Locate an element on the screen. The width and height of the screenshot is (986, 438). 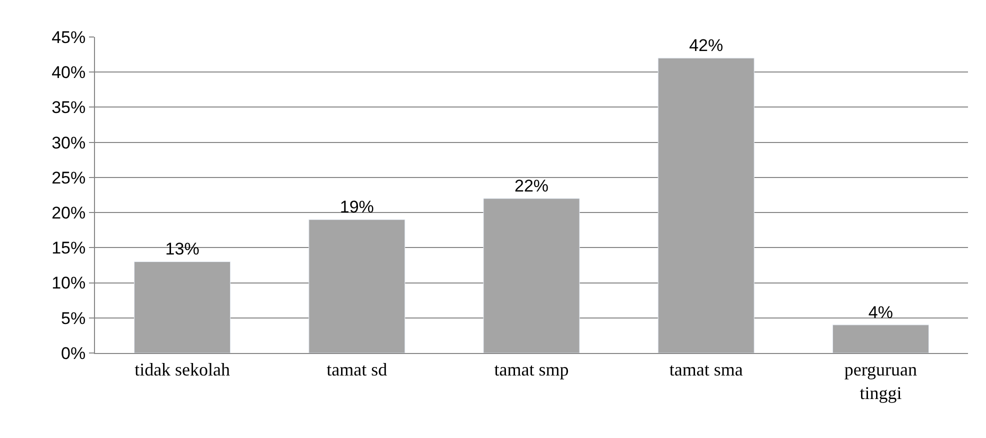
y-tick-label: 25% is located at coordinates (69, 178).